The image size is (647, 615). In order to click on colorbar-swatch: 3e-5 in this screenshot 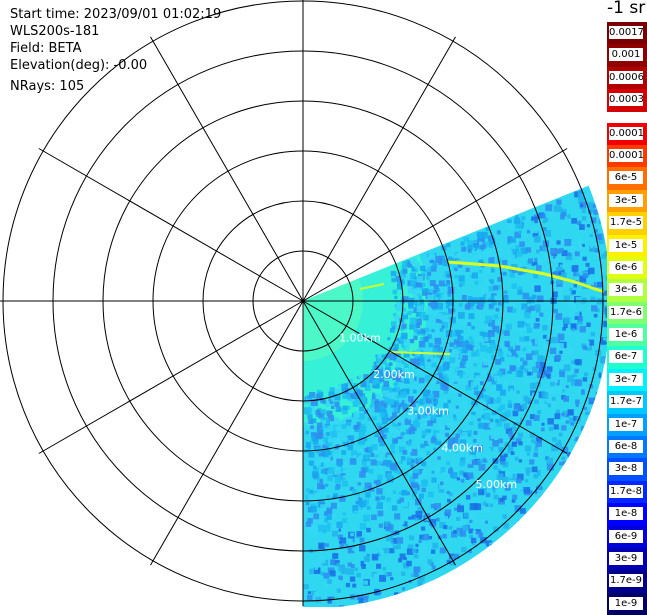, I will do `click(627, 201)`.